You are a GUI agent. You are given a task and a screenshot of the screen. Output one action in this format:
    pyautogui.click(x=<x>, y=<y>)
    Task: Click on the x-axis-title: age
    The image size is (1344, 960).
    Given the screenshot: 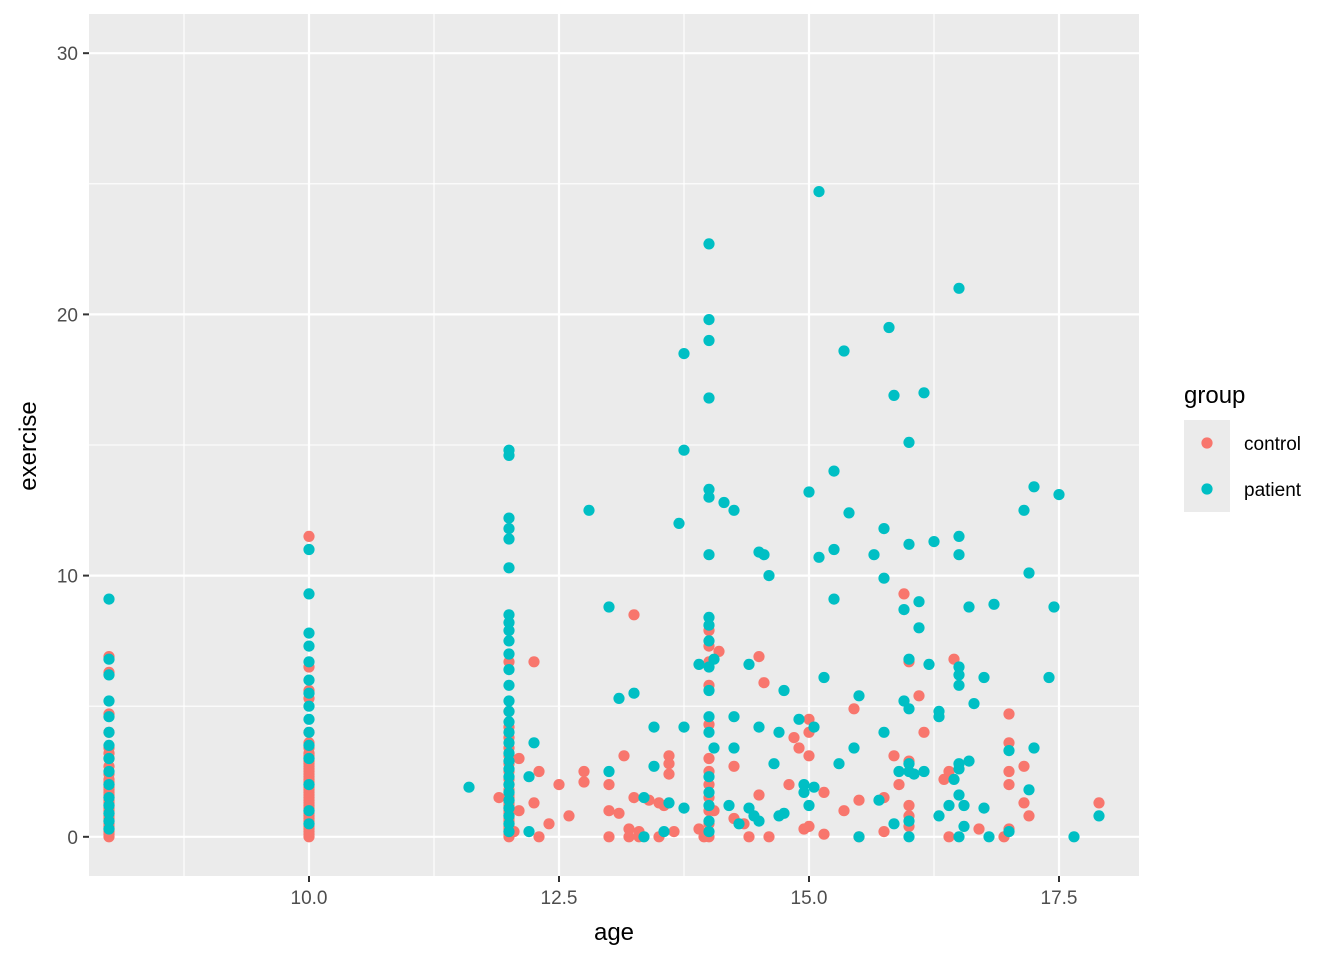 What is the action you would take?
    pyautogui.click(x=614, y=932)
    